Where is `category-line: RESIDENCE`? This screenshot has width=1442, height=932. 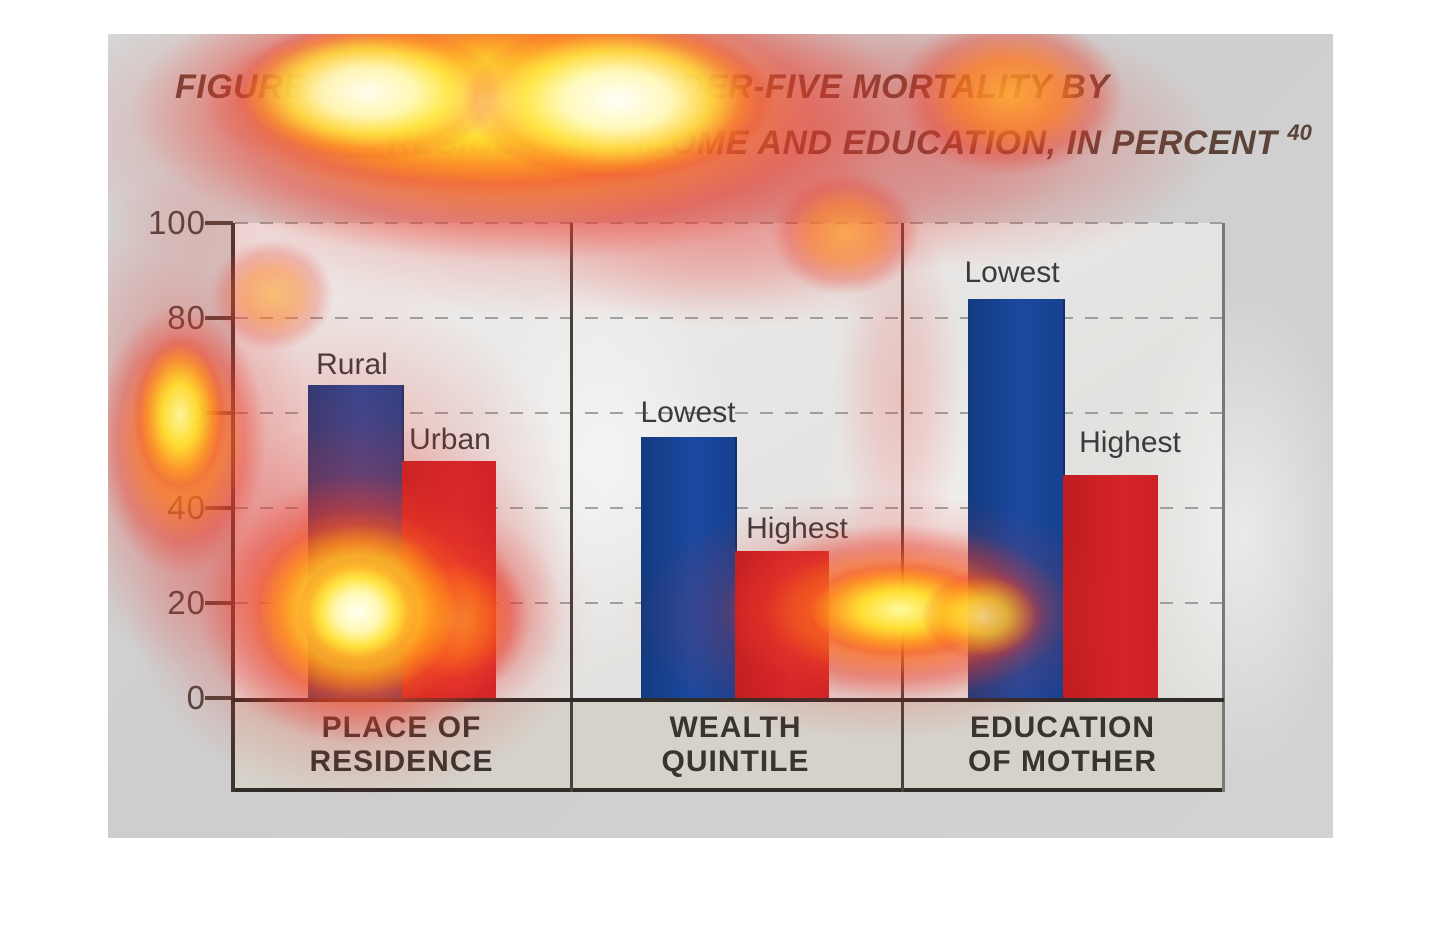 category-line: RESIDENCE is located at coordinates (401, 761).